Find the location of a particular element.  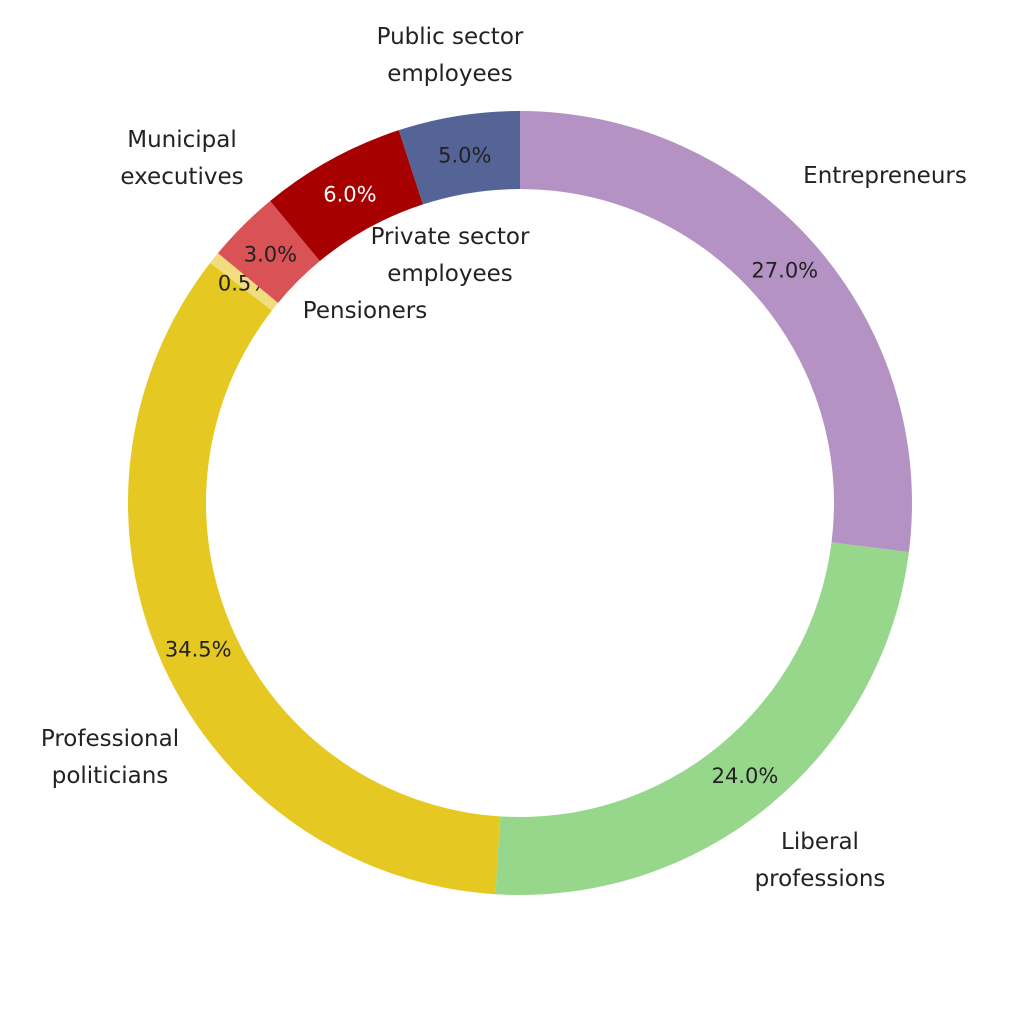

category-label-pensioners: Pensioners is located at coordinates (365, 311).